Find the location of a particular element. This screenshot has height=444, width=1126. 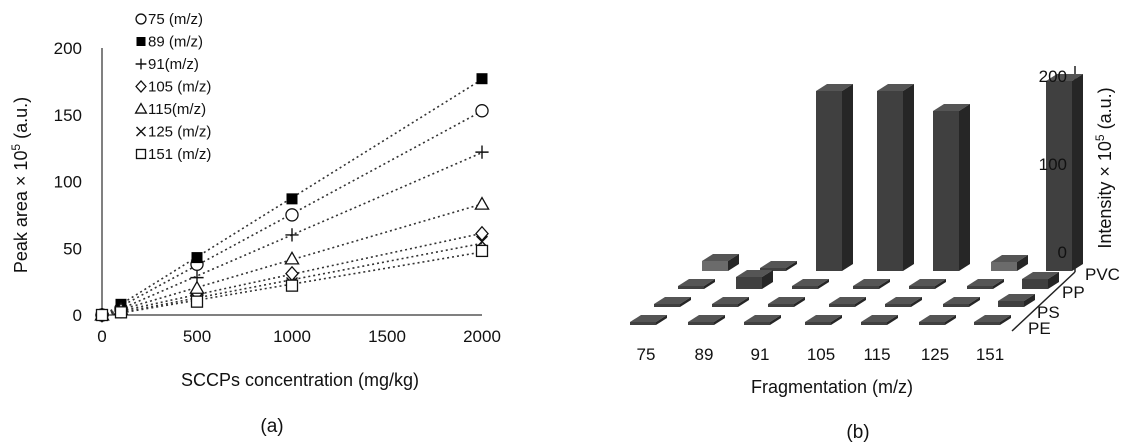

x-tick-label: 0 is located at coordinates (101, 336).